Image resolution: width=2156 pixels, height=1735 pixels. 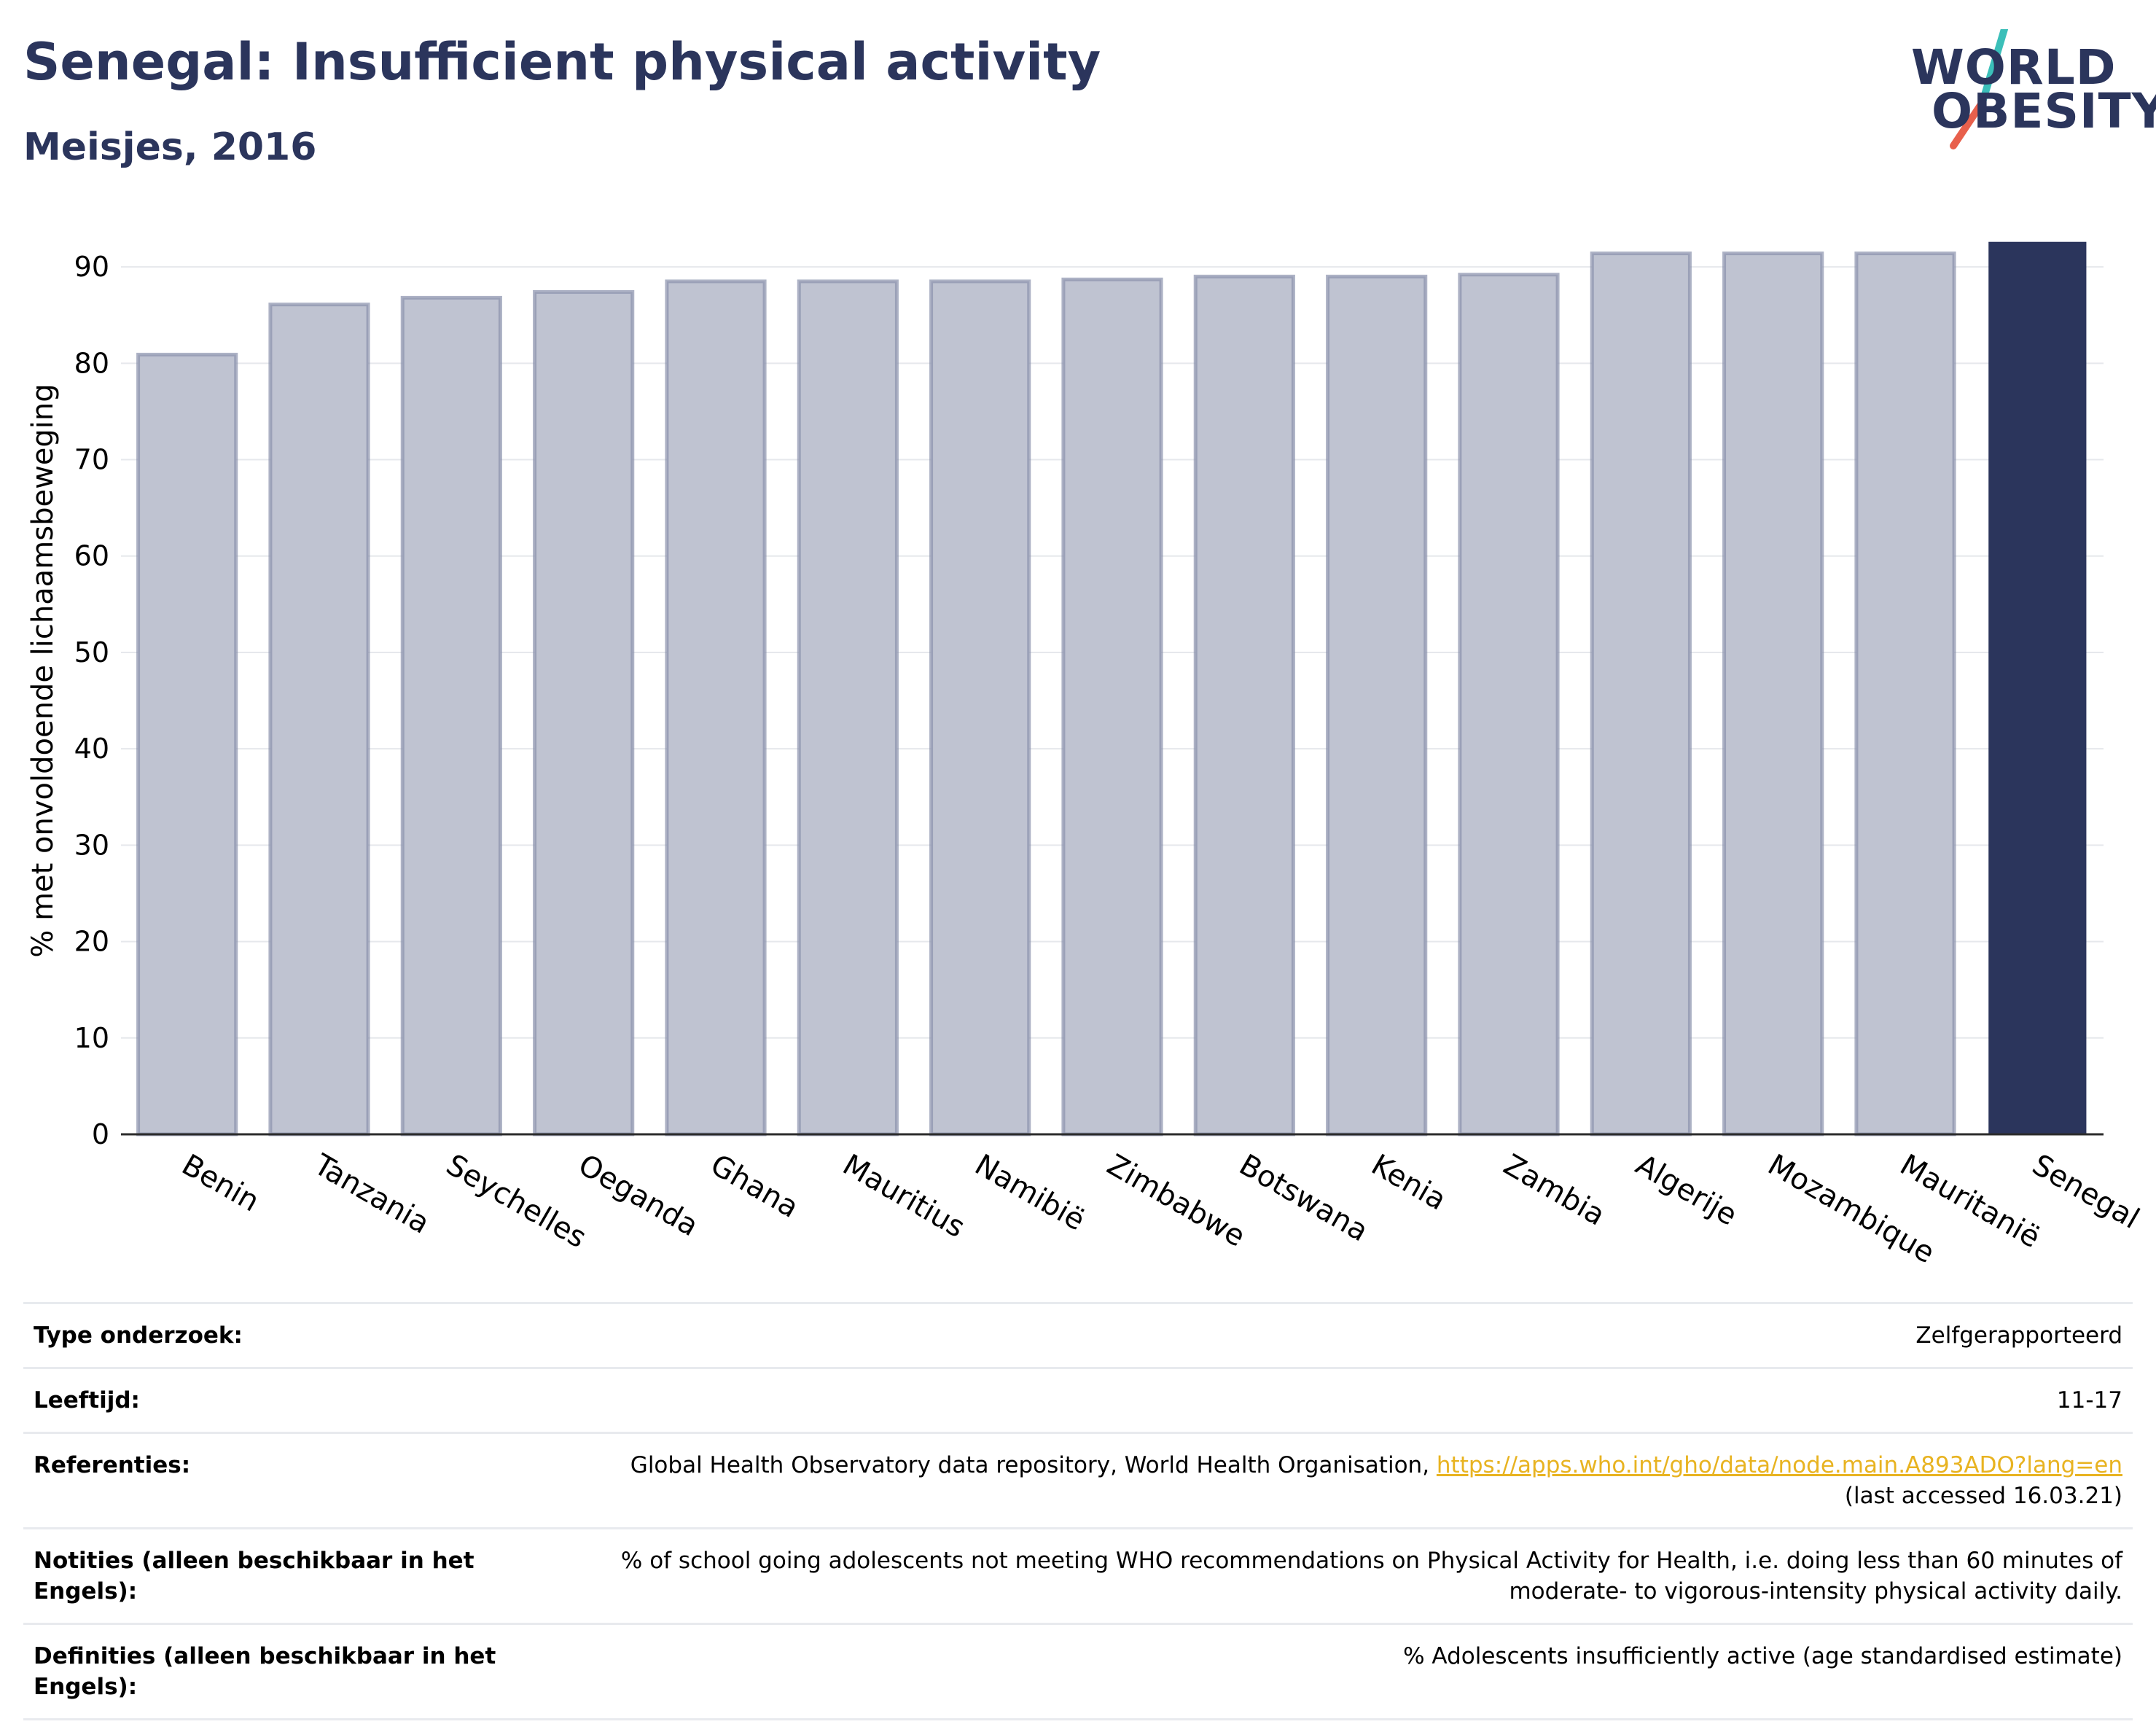 What do you see at coordinates (1112, 706) in the screenshot?
I see `bar-zimbabwe` at bounding box center [1112, 706].